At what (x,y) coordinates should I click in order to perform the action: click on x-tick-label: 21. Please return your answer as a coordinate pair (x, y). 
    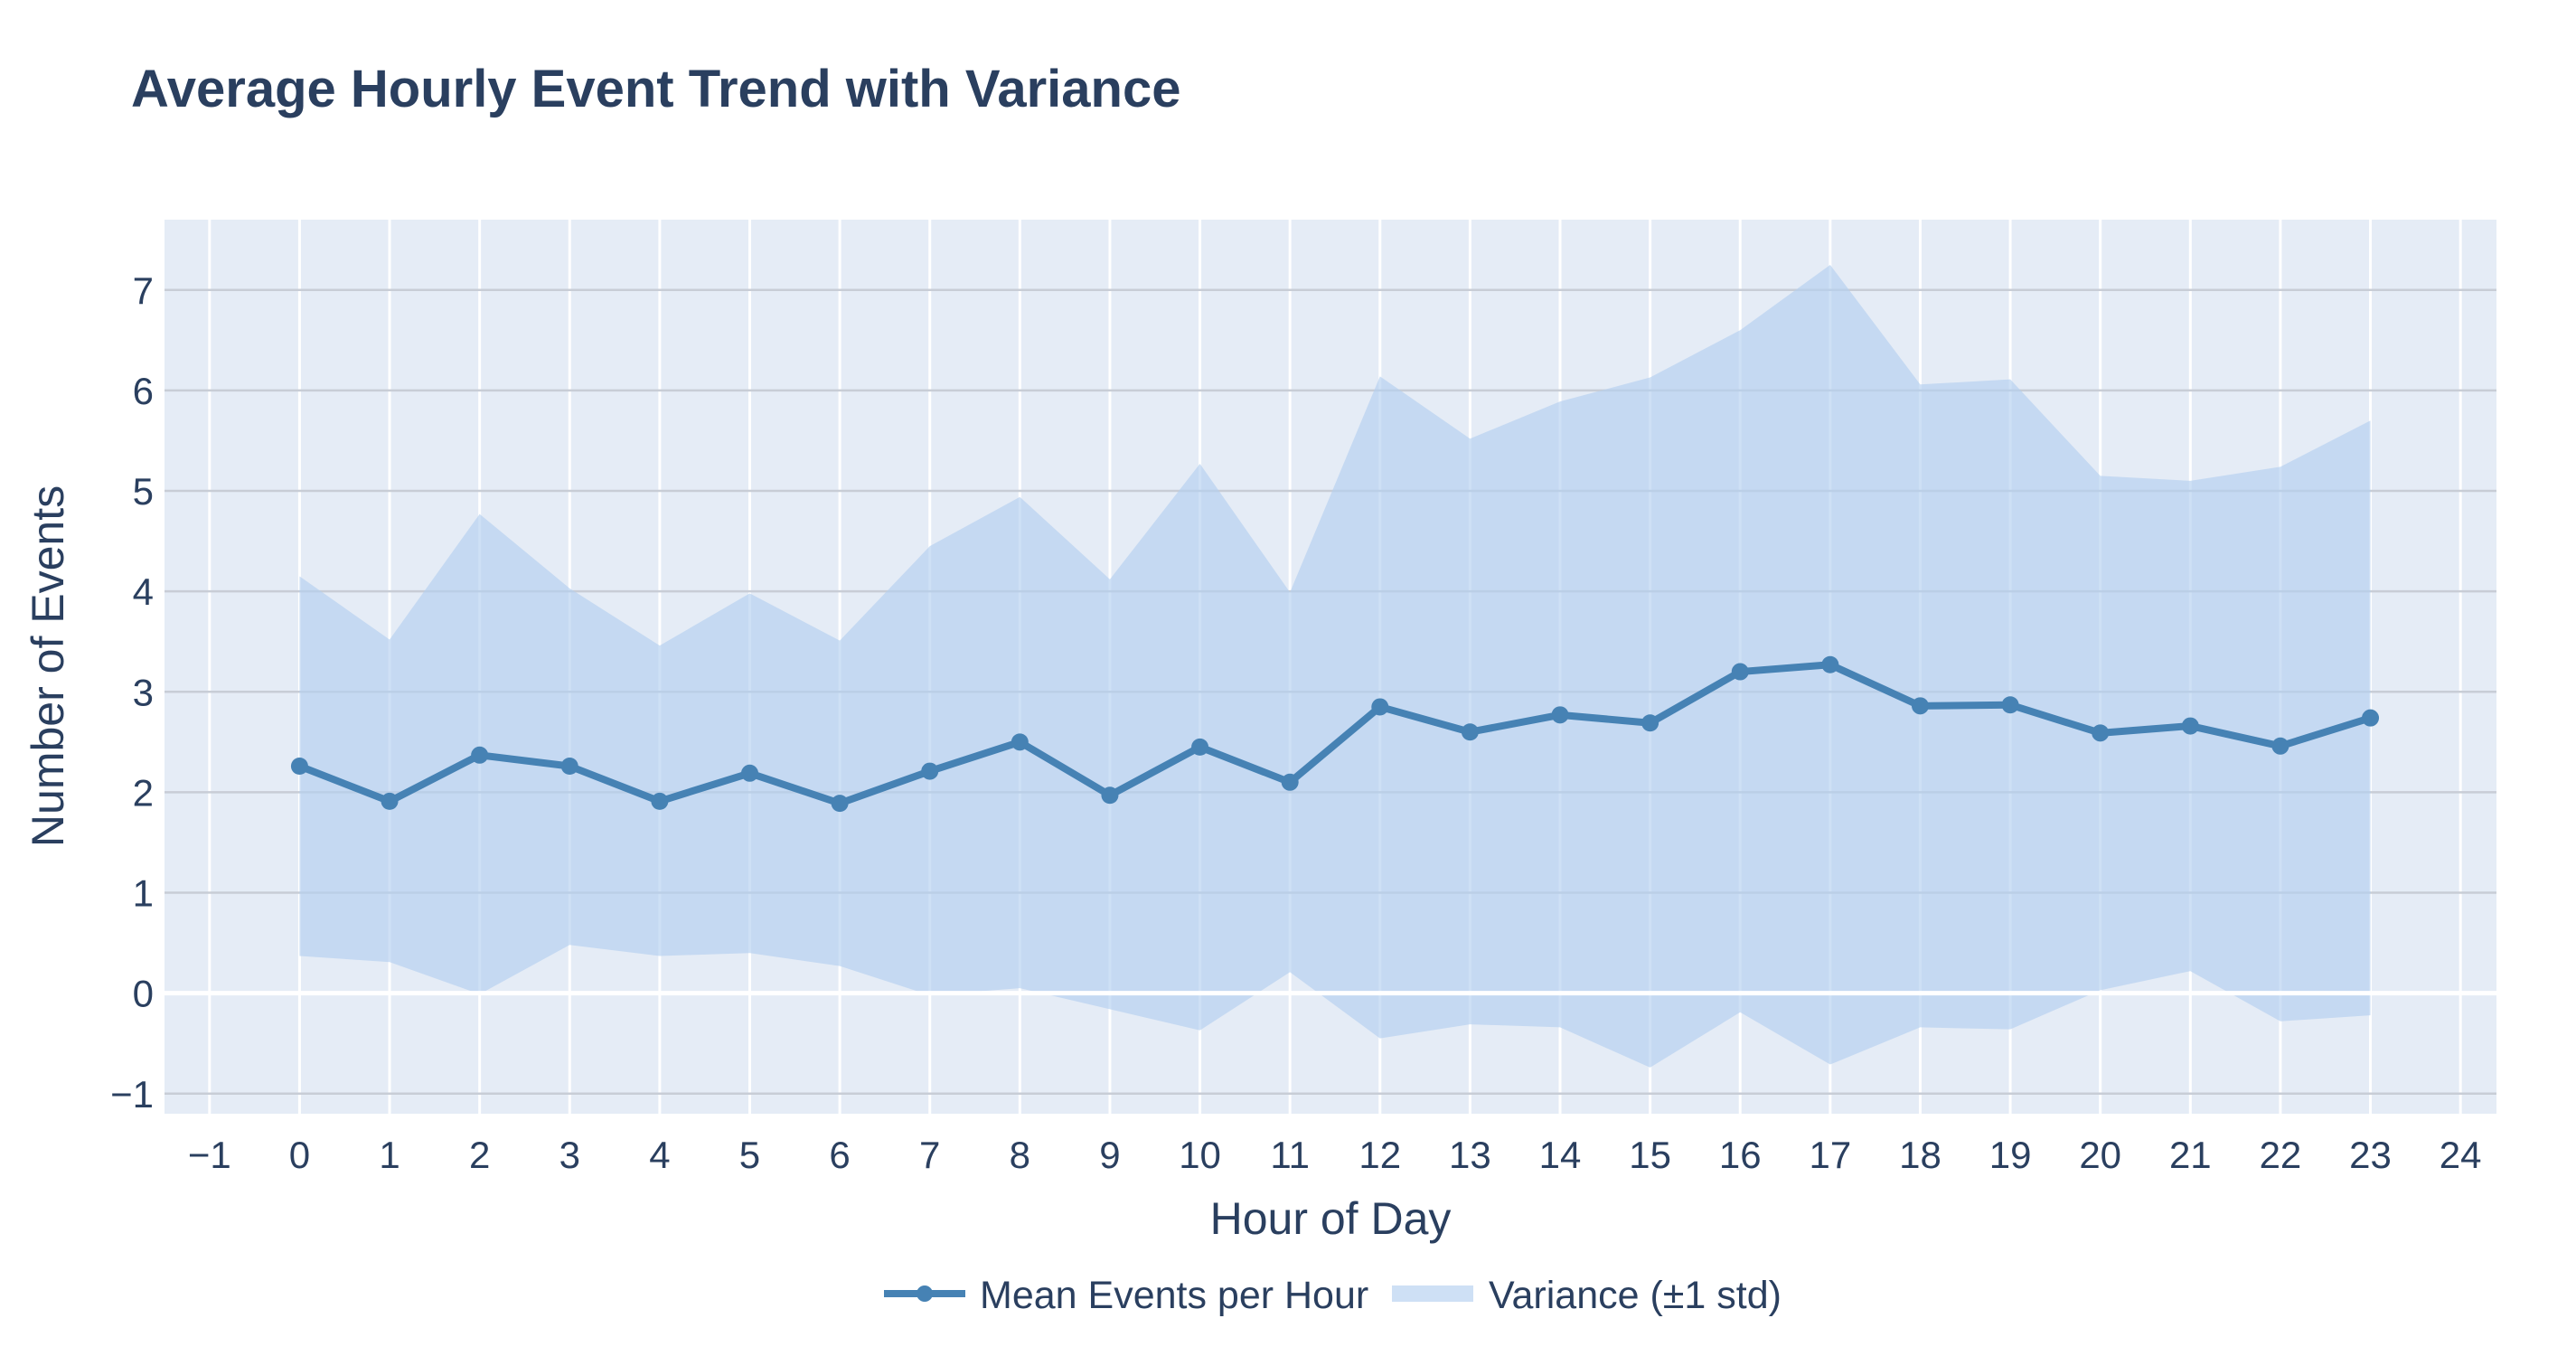
    Looking at the image, I should click on (2190, 1155).